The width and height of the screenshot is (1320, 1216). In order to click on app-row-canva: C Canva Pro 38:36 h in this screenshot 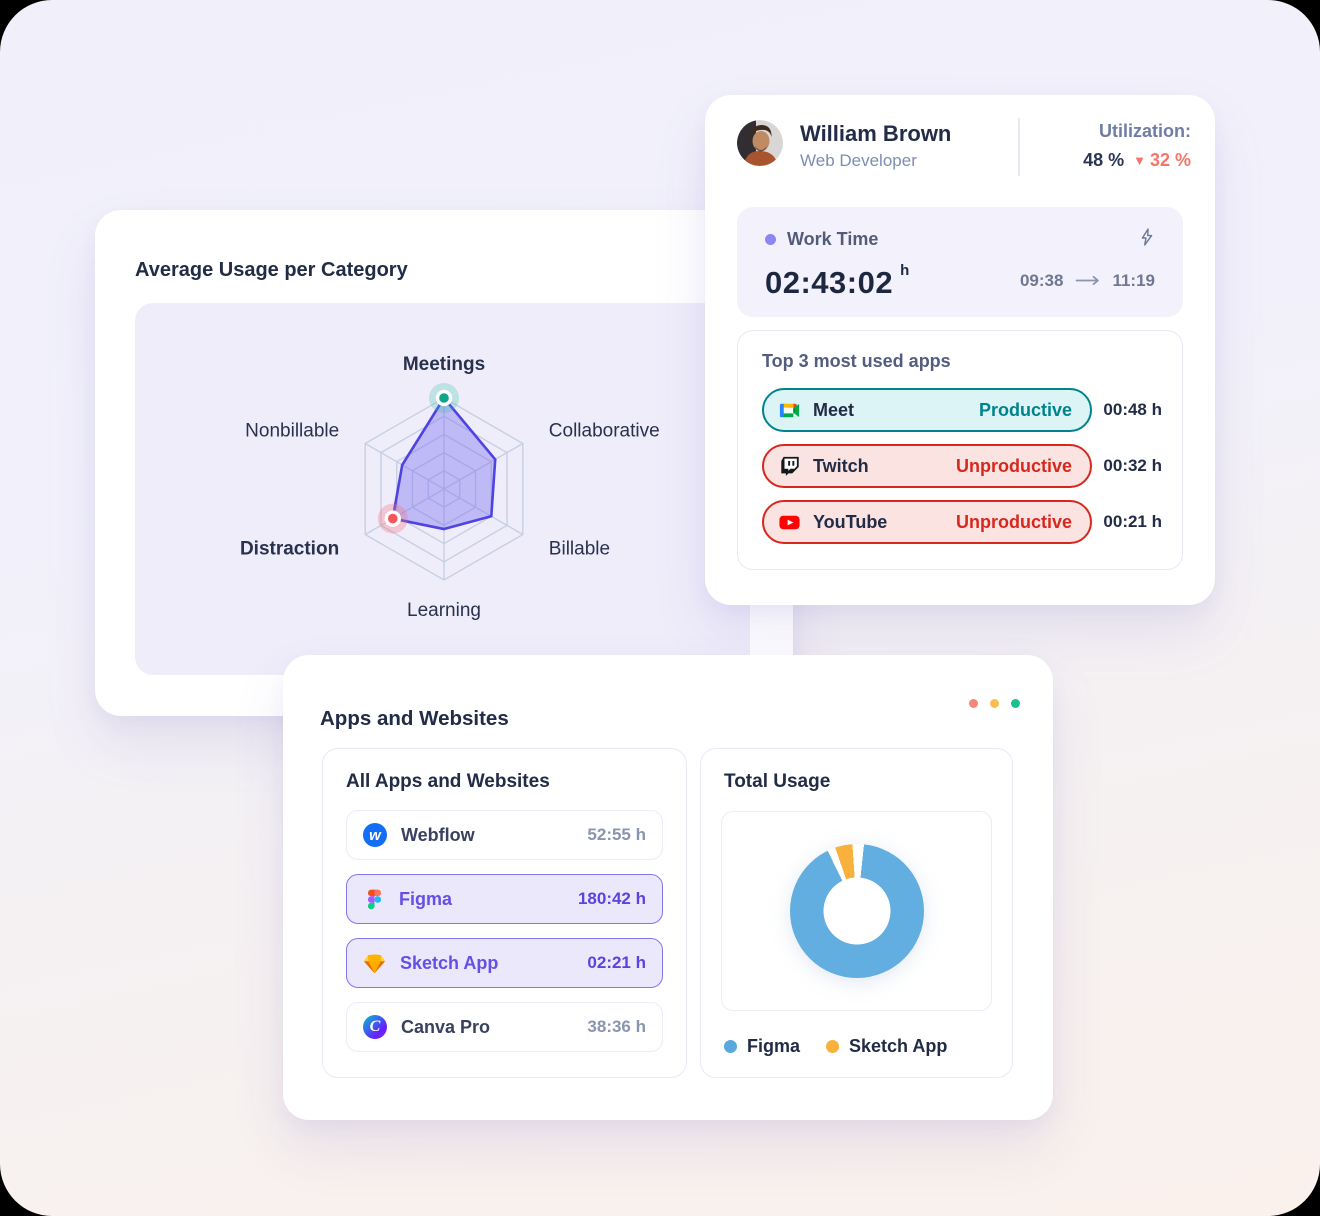, I will do `click(504, 1027)`.